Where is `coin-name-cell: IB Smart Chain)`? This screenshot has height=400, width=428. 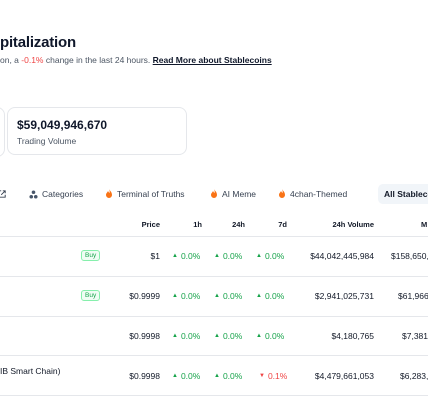
coin-name-cell: IB Smart Chain) is located at coordinates (30, 371).